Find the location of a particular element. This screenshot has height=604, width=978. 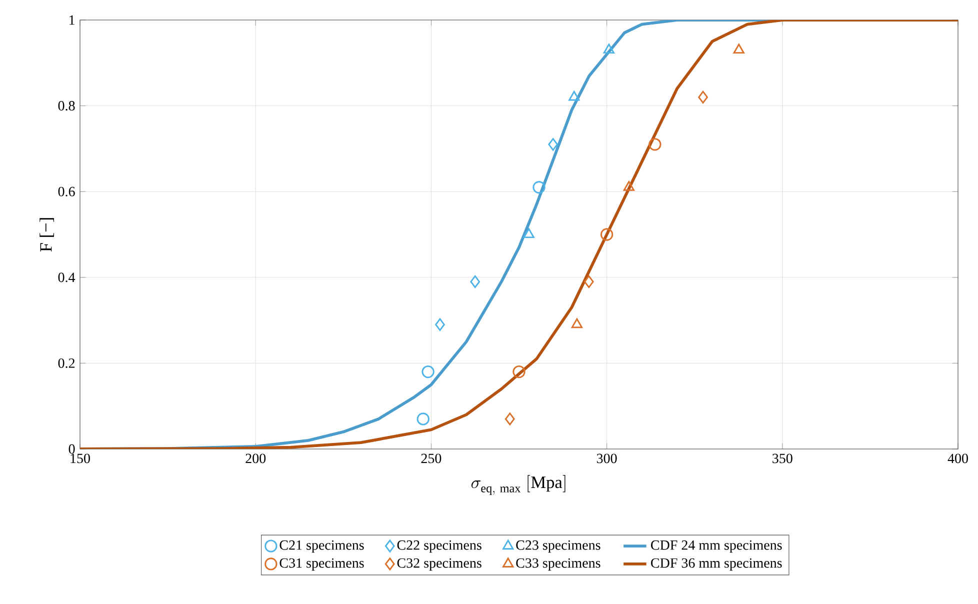

x-tick-label: 300 is located at coordinates (606, 459).